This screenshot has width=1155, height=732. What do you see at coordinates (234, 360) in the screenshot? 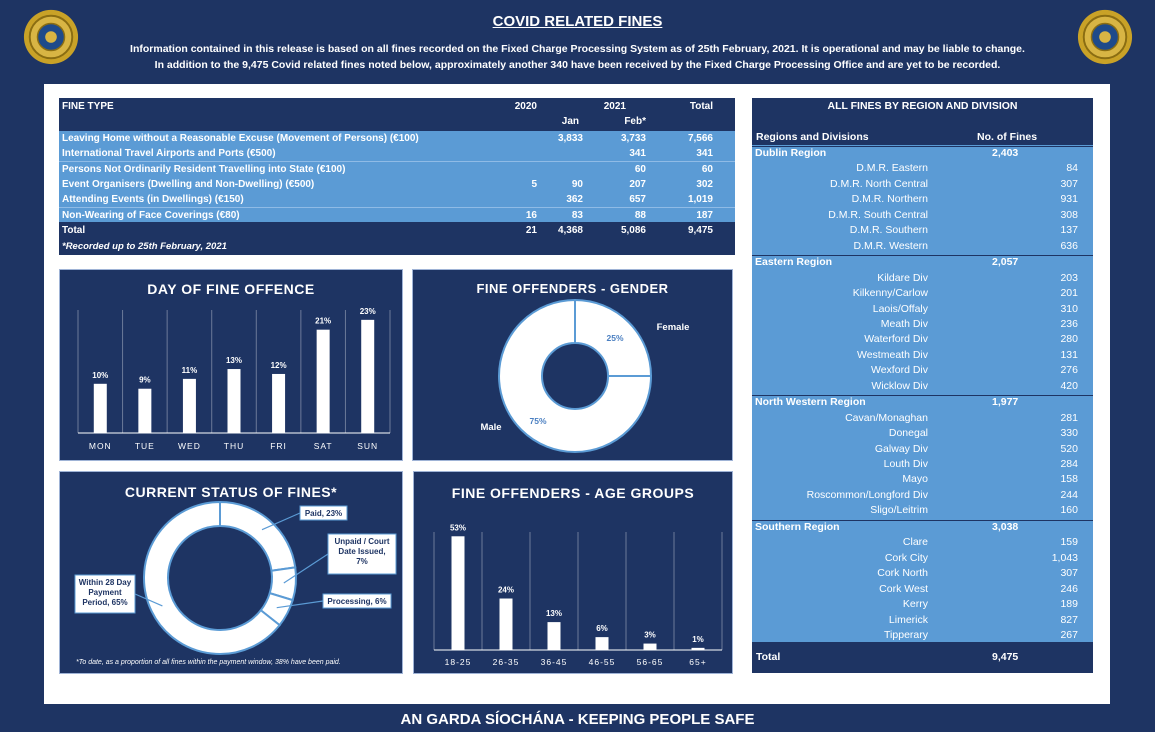
I see `day-bar-label: 13%` at bounding box center [234, 360].